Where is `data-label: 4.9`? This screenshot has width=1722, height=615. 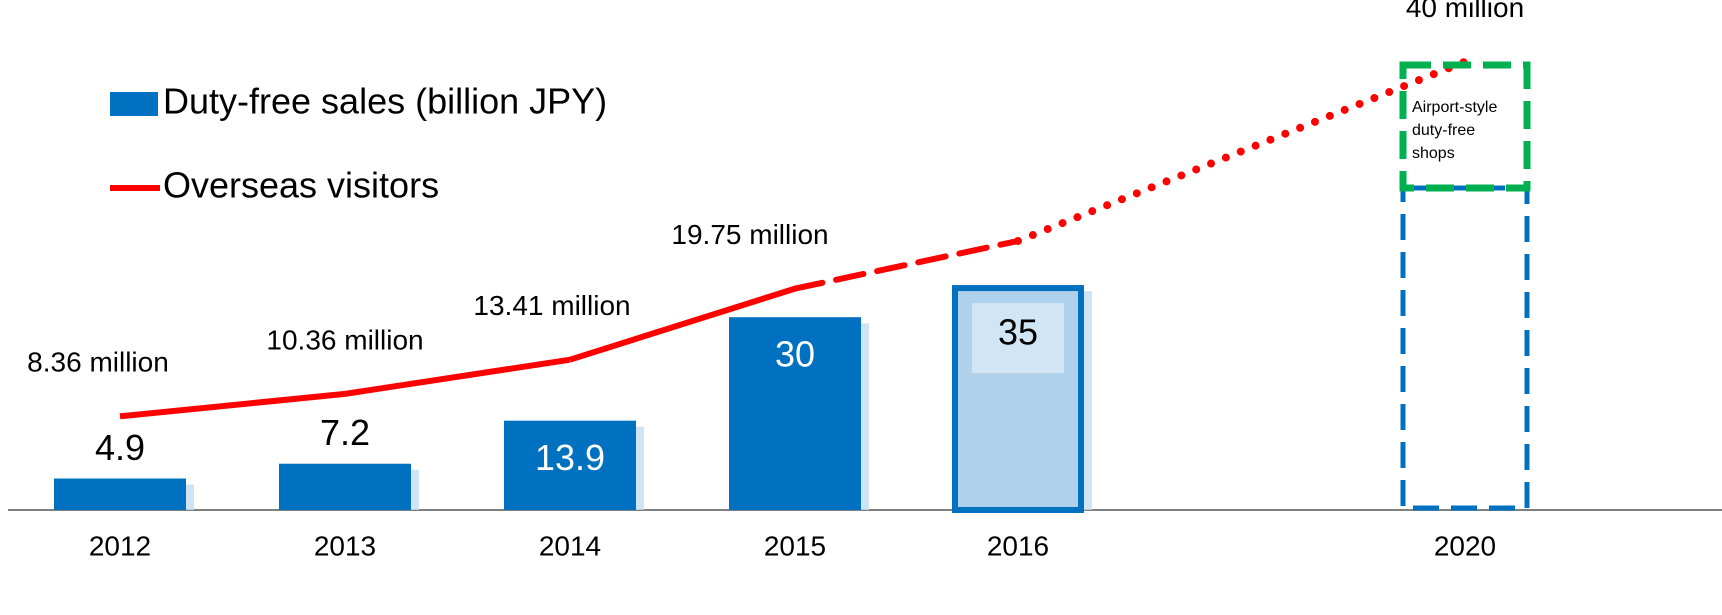
data-label: 4.9 is located at coordinates (120, 447).